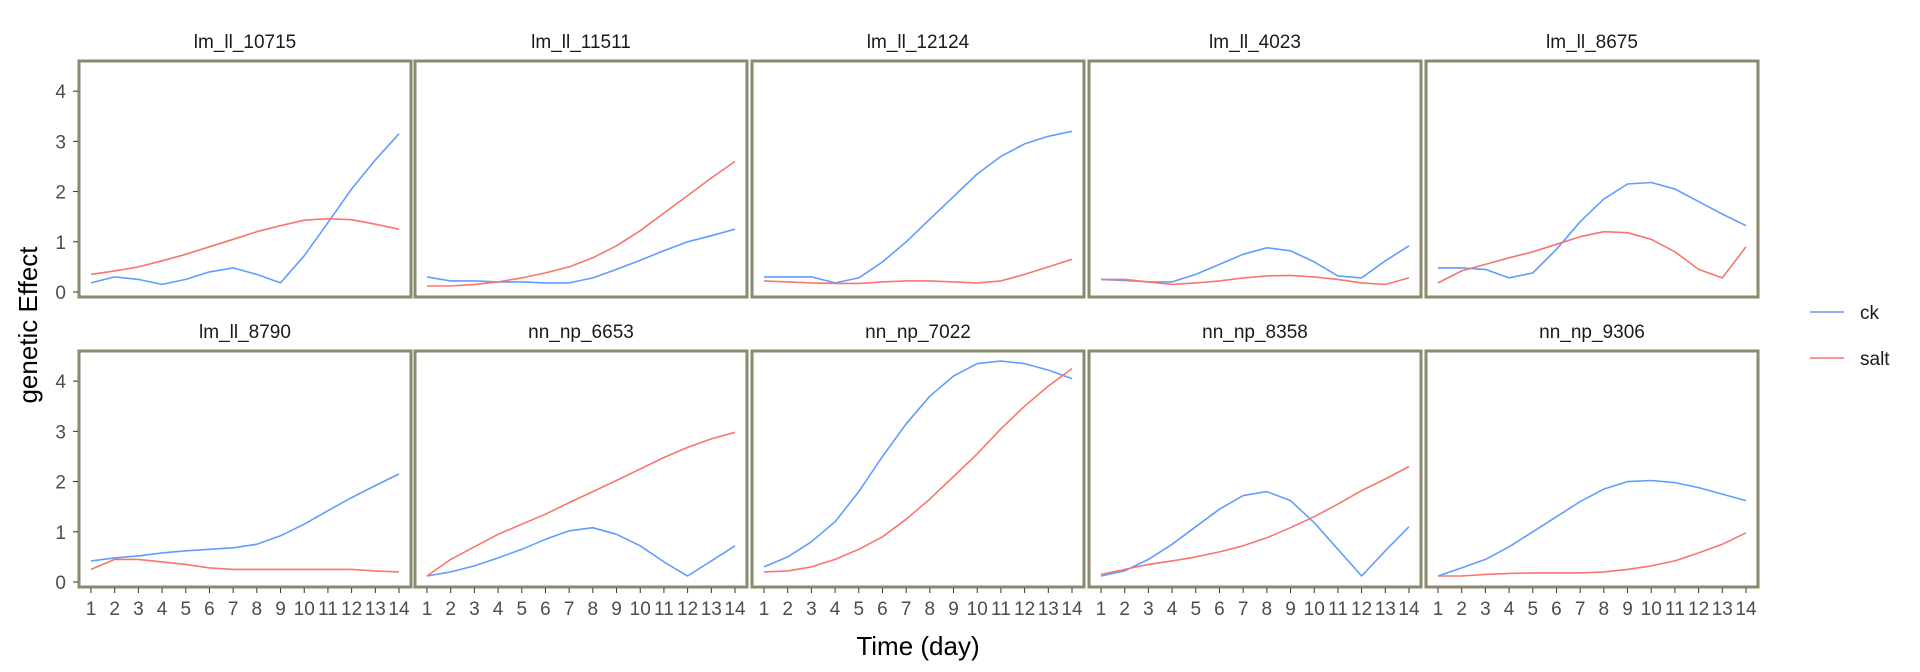 The height and width of the screenshot is (672, 1920). I want to click on panel-title: nn_np_8358, so click(1255, 332).